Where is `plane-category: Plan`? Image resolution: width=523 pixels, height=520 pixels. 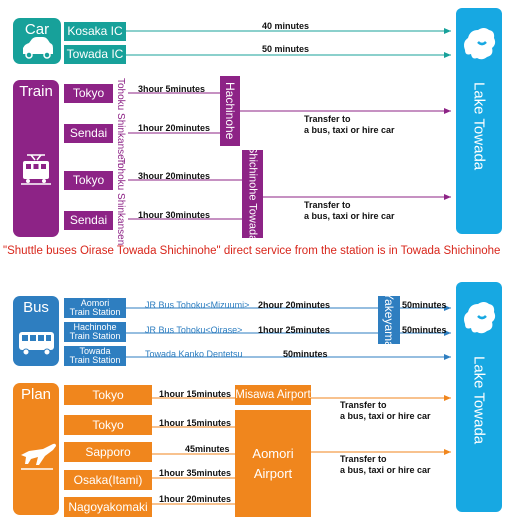 plane-category: Plan is located at coordinates (36, 449).